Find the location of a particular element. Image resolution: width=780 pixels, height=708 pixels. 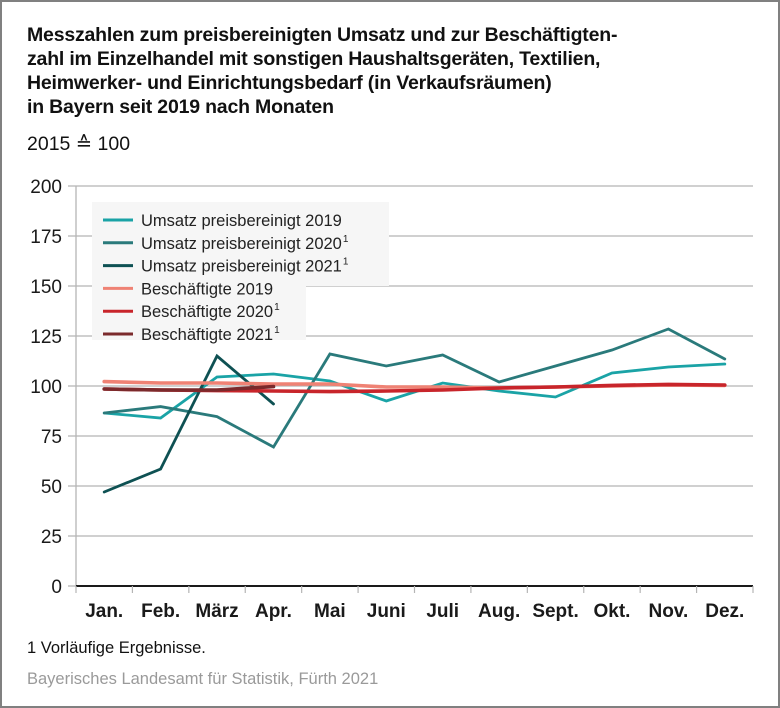

x-tick-label: Apr. is located at coordinates (273, 611).